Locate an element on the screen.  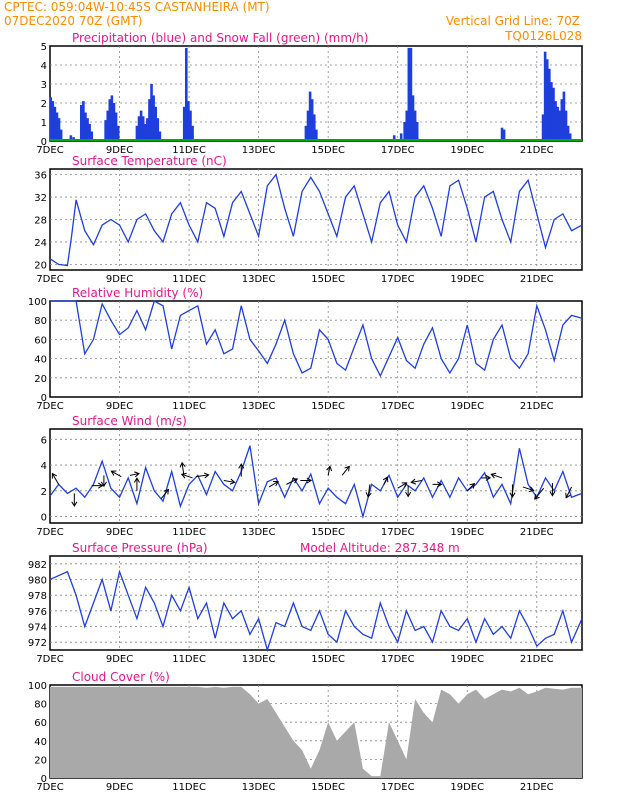
precip-ytick-label: 3 is located at coordinates (44, 85).